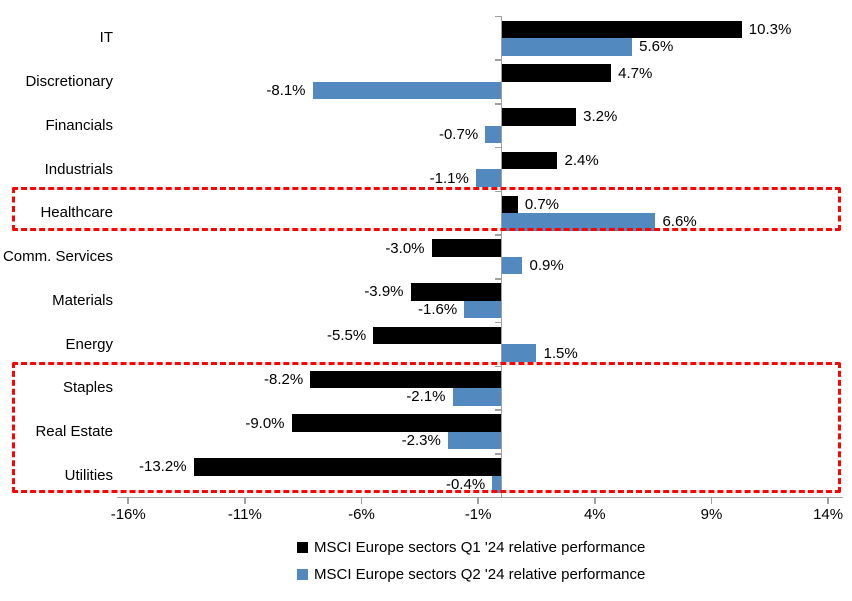  I want to click on value-label: 0.7%, so click(542, 204).